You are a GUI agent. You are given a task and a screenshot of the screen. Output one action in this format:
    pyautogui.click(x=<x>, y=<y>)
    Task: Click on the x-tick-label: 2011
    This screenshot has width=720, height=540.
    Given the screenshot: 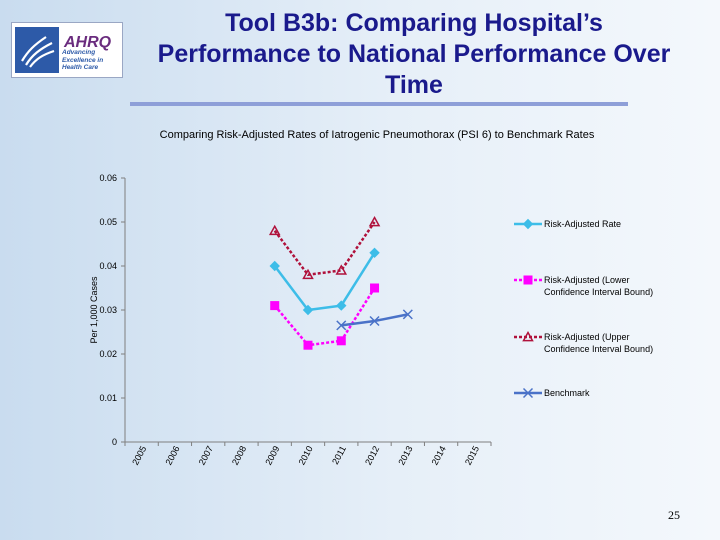 What is the action you would take?
    pyautogui.click(x=339, y=455)
    